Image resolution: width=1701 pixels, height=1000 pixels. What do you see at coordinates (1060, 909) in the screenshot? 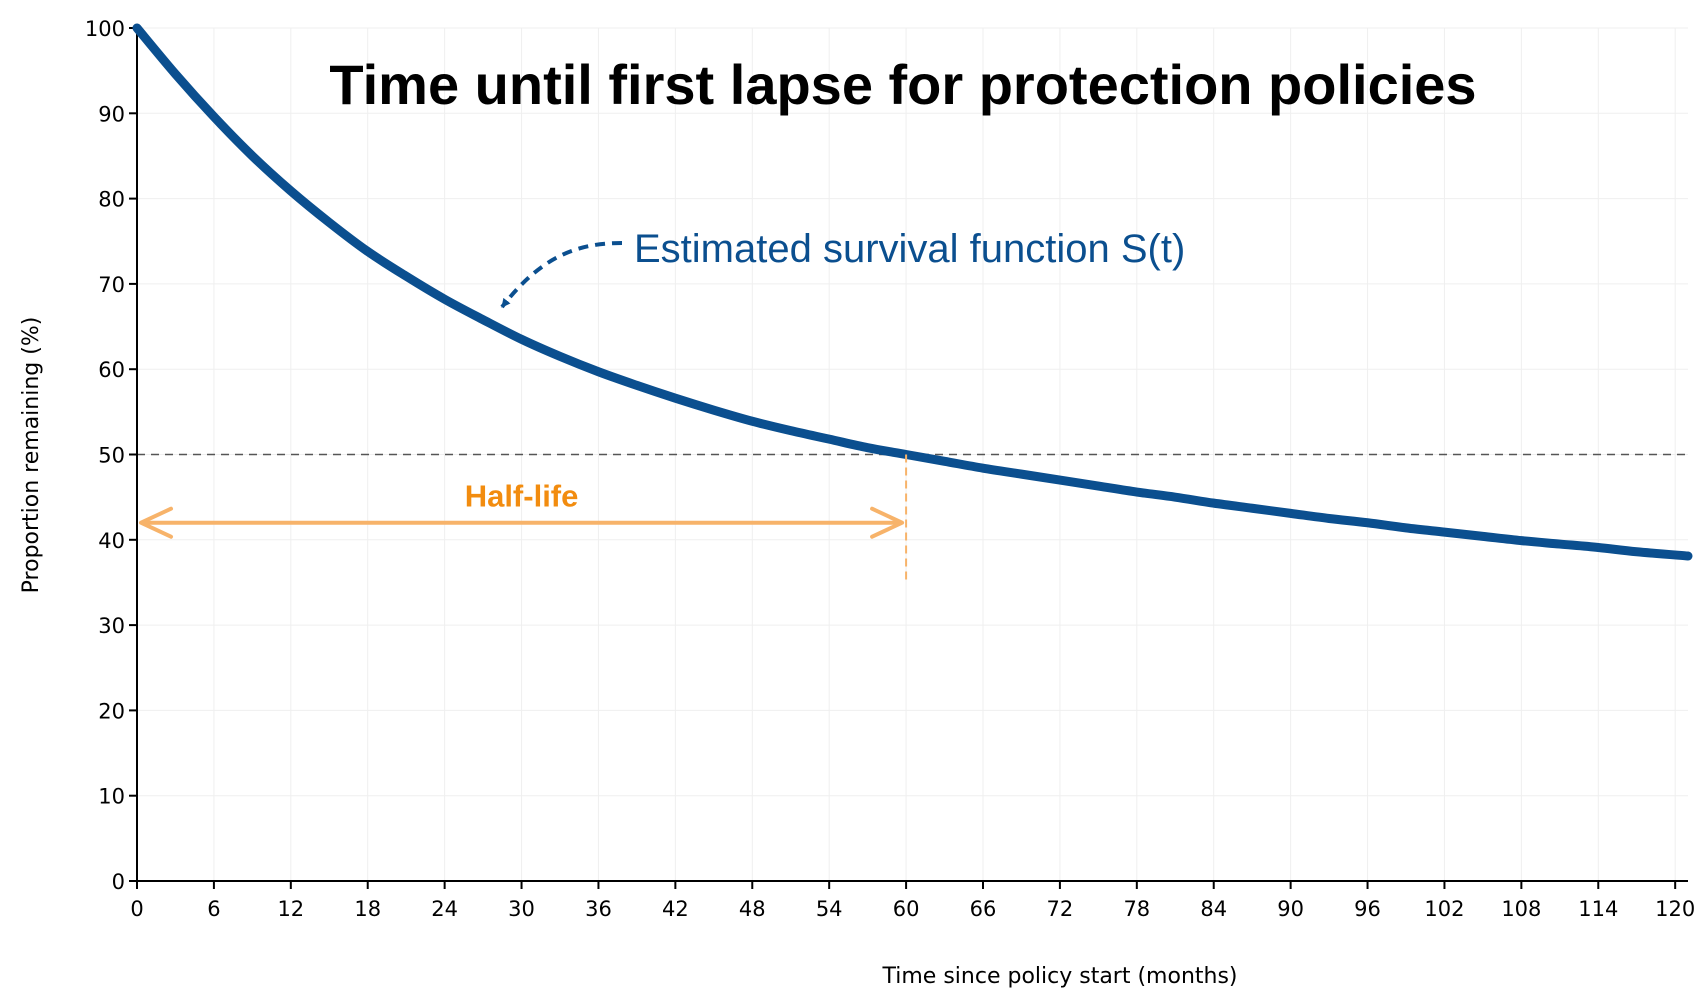
I see `x-tick-label-72: 72` at bounding box center [1060, 909].